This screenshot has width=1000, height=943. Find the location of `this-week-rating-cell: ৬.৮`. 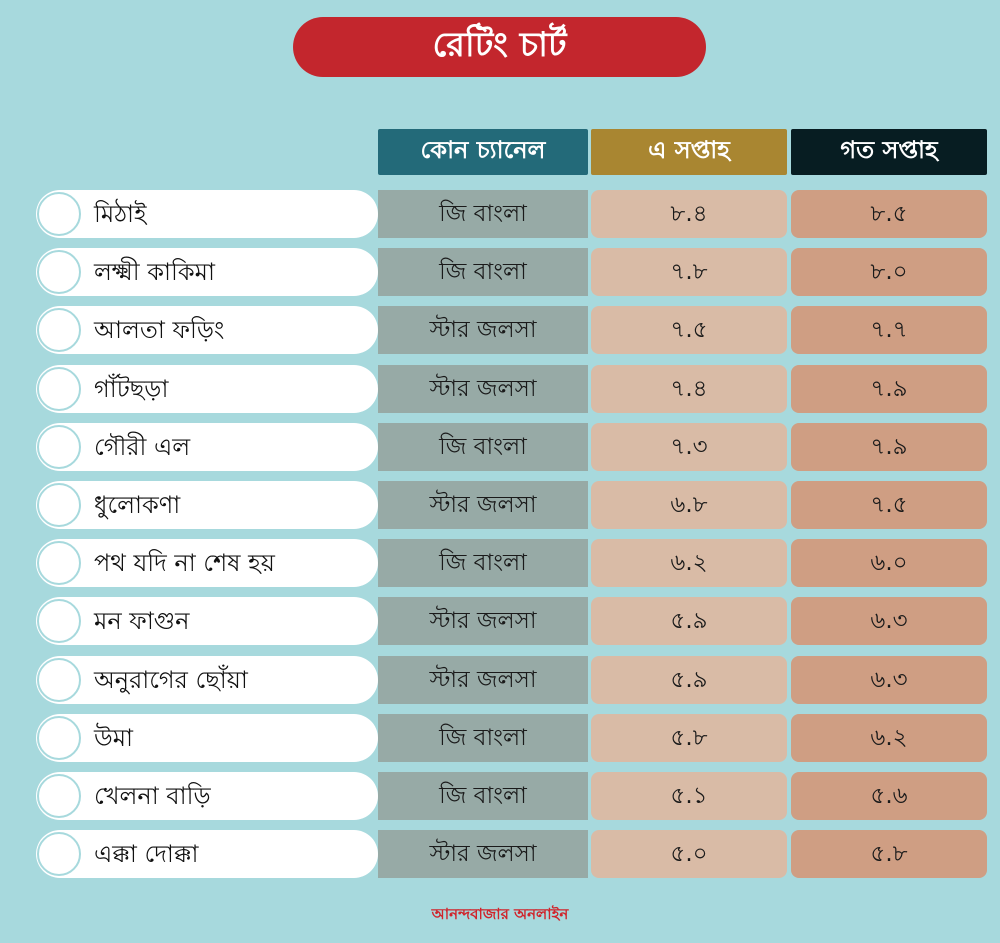

this-week-rating-cell: ৬.৮ is located at coordinates (689, 505).